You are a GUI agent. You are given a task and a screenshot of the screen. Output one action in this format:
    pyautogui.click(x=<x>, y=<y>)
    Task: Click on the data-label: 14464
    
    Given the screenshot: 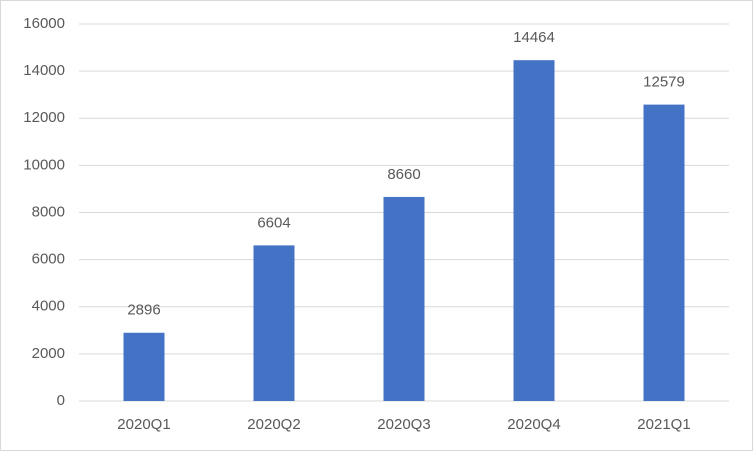 What is the action you would take?
    pyautogui.click(x=534, y=37)
    